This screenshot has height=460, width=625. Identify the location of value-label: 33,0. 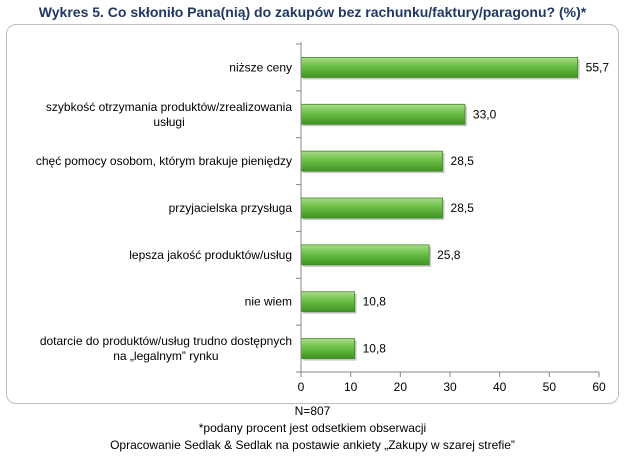
(485, 114).